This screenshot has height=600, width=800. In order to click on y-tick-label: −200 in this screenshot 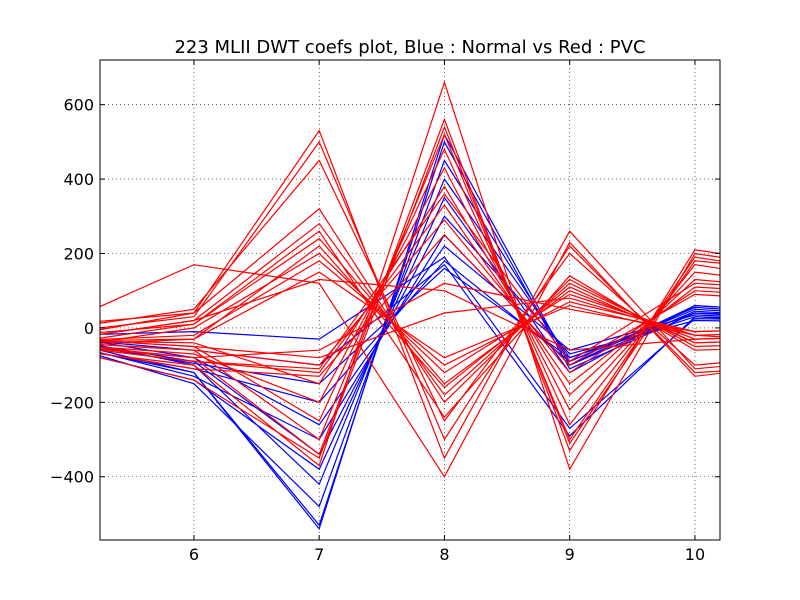, I will do `click(72, 402)`.